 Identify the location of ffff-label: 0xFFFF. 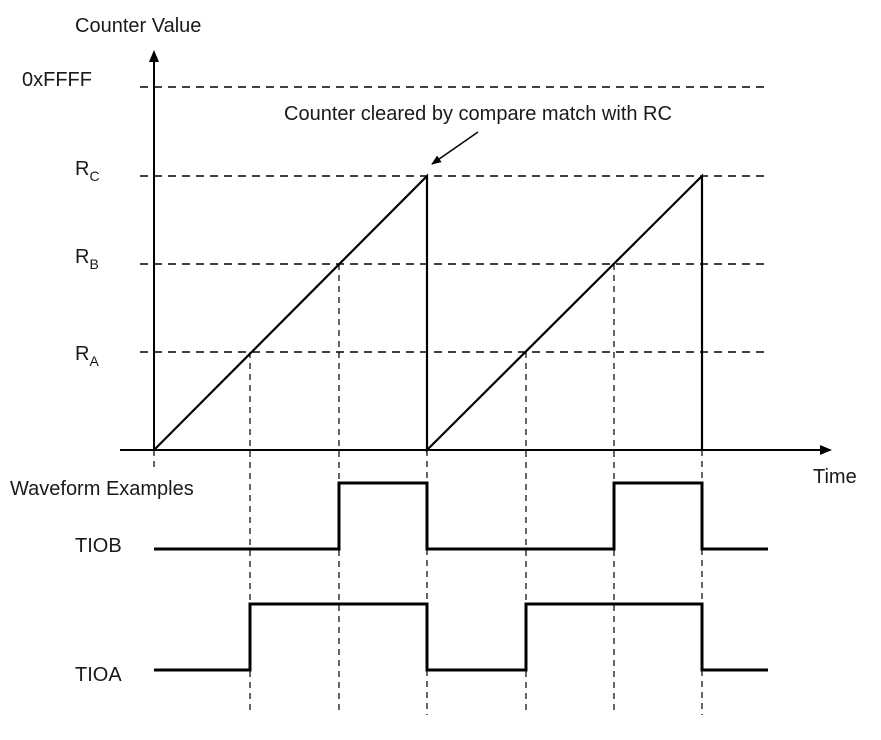
(57, 80).